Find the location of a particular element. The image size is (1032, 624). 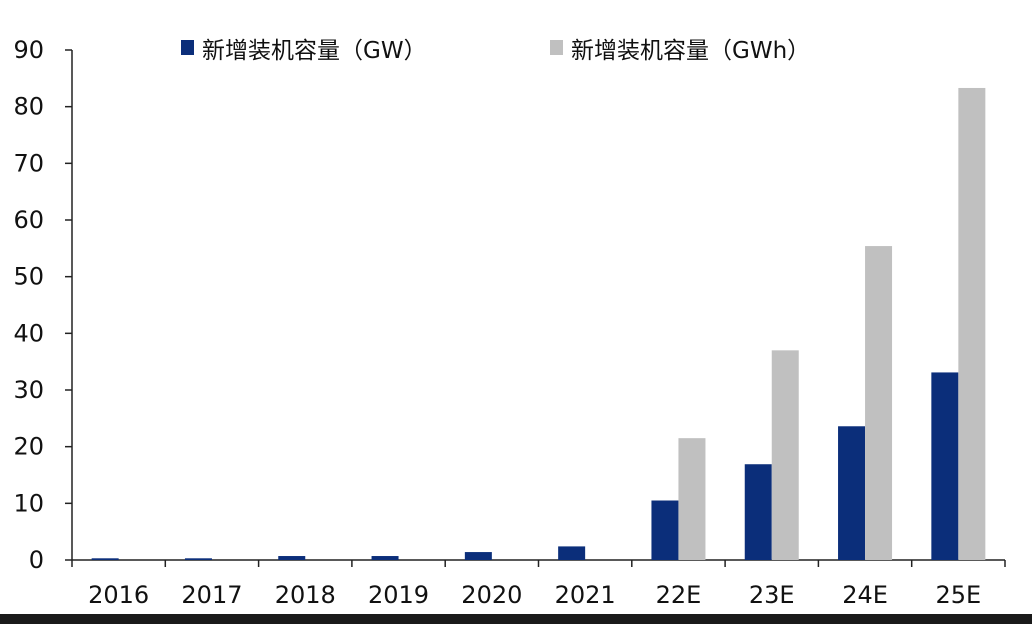

x-tick-label: 2017 is located at coordinates (211, 595).